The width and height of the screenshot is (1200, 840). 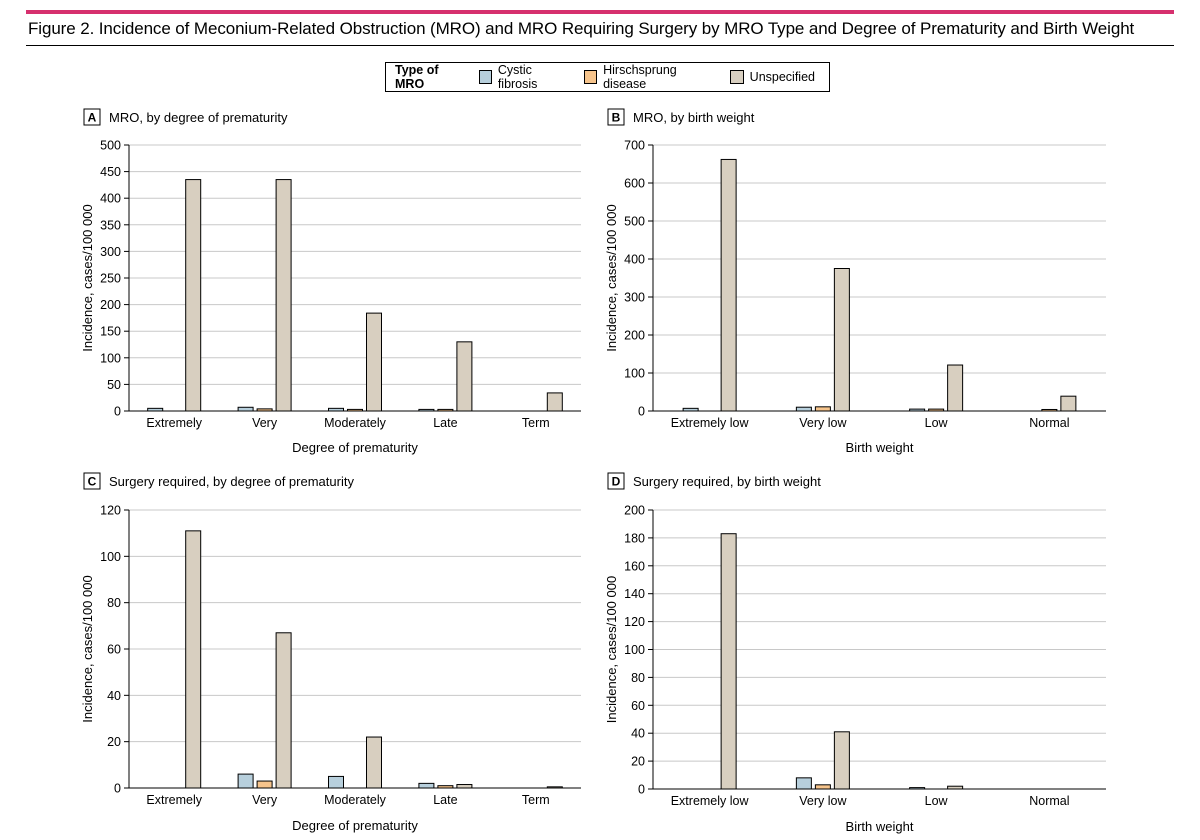 What do you see at coordinates (634, 374) in the screenshot?
I see `y-tick-label: 100` at bounding box center [634, 374].